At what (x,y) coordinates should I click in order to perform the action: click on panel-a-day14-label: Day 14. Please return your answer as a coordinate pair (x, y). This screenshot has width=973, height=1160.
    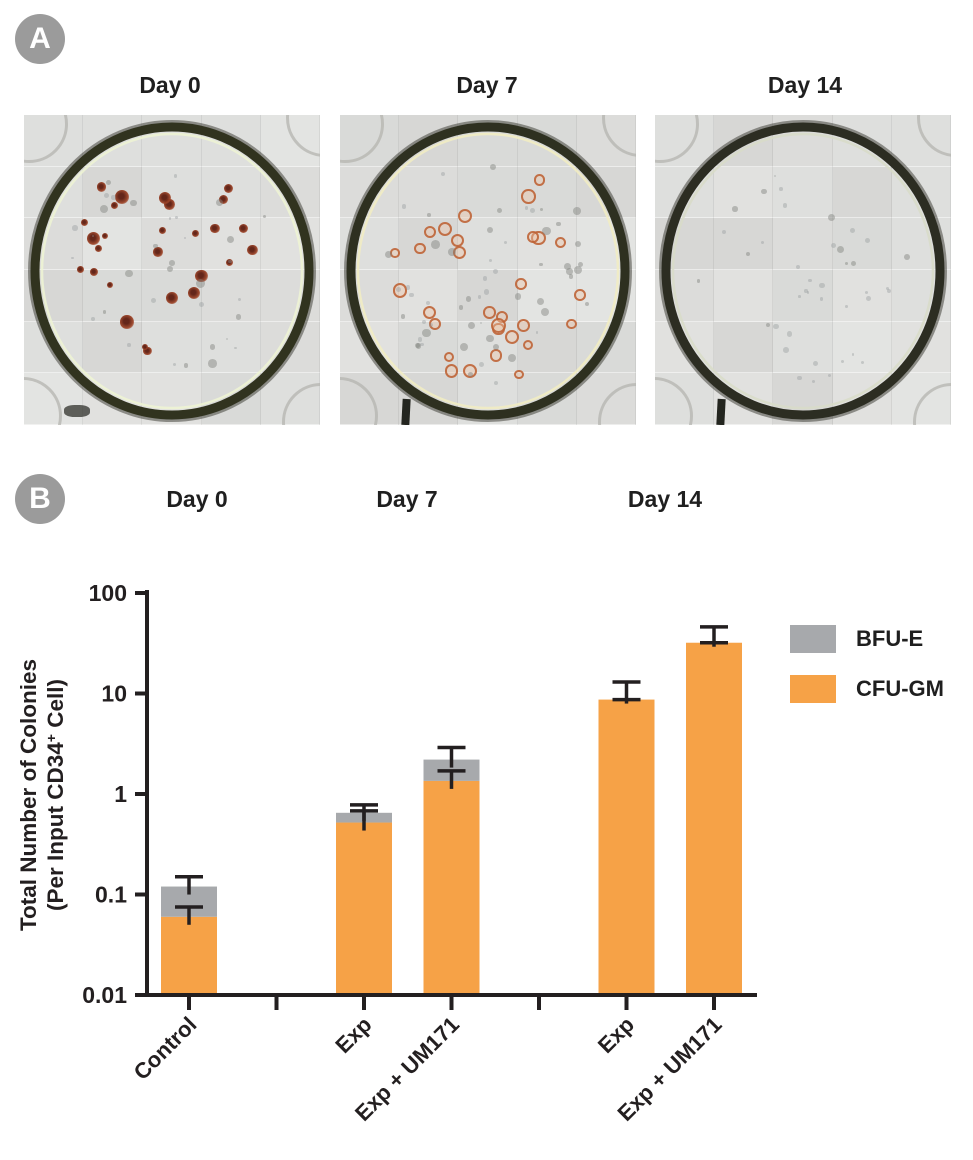
    Looking at the image, I should click on (805, 85).